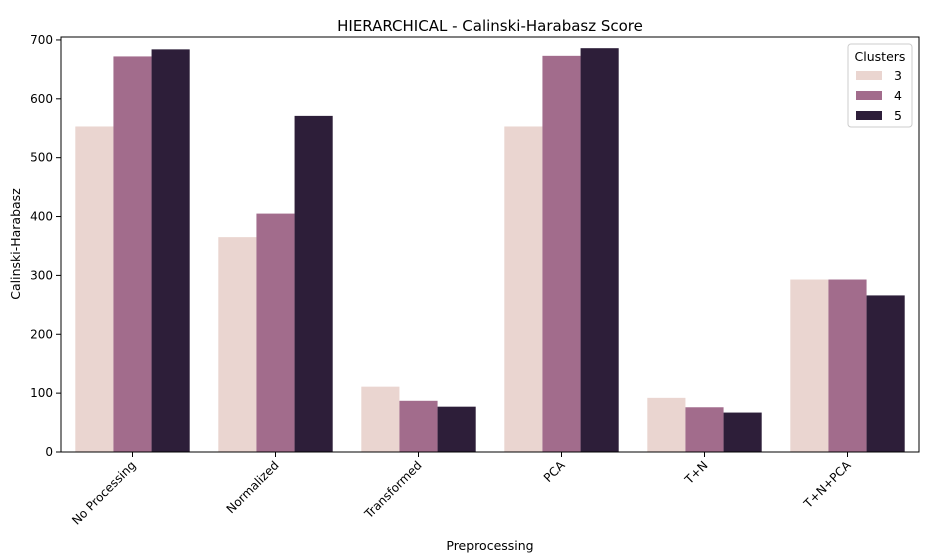  I want to click on x-tick-label: Normalized, so click(253, 487).